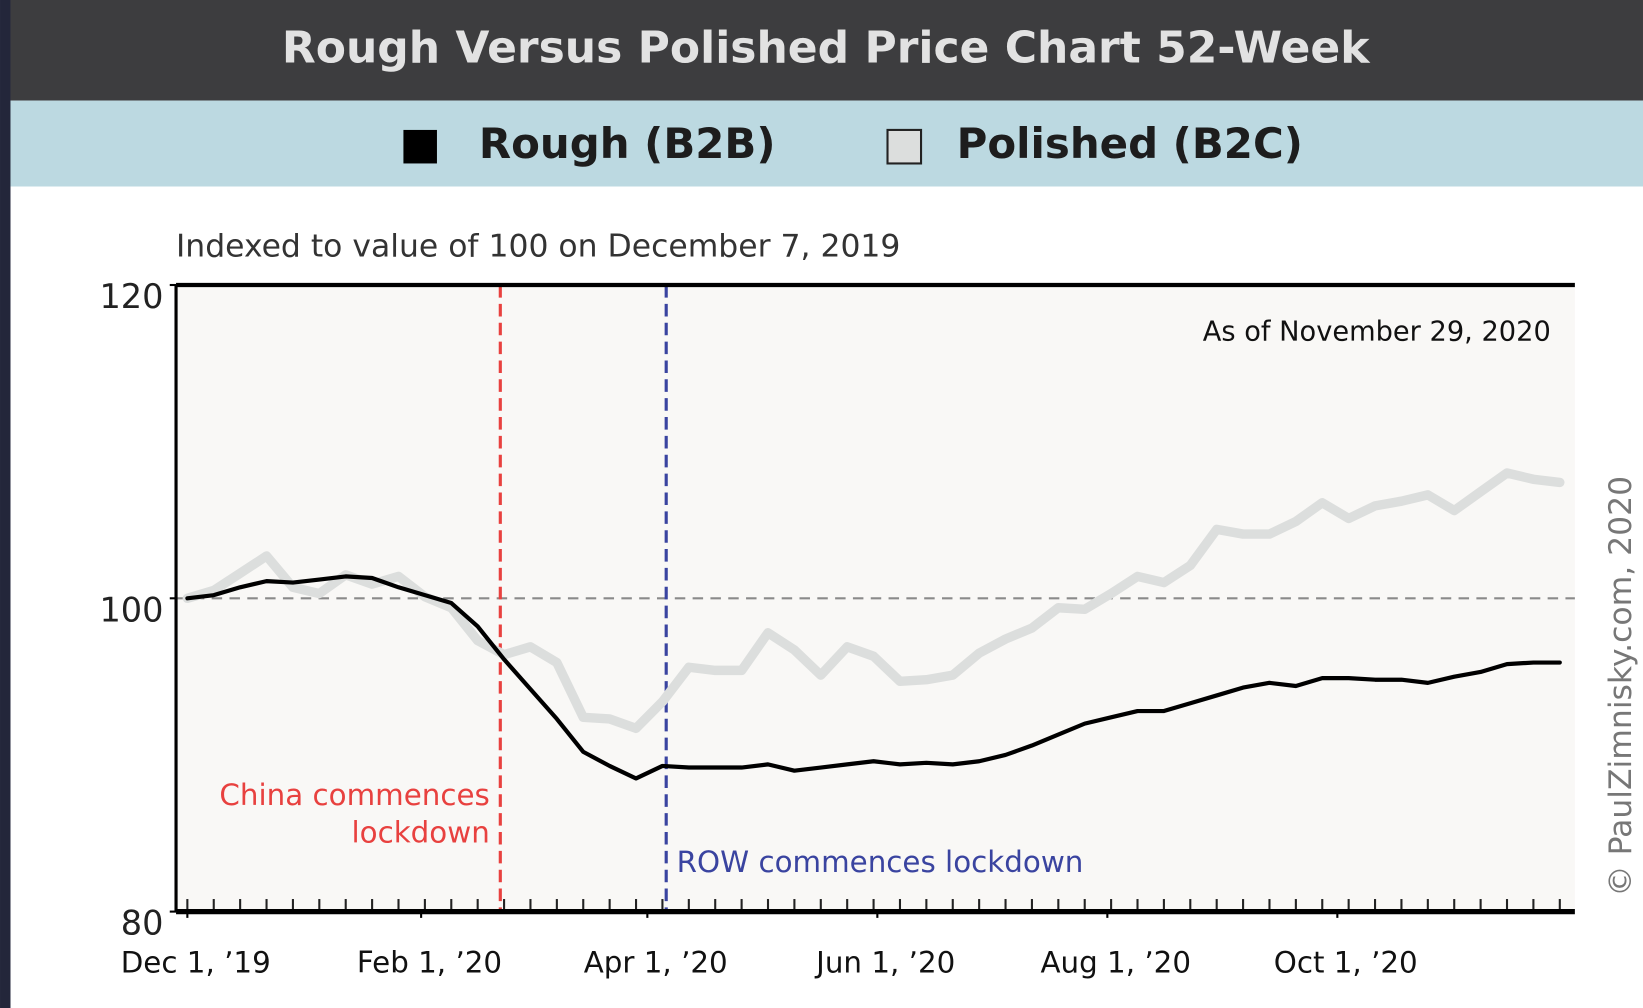 The image size is (1643, 1008). Describe the element at coordinates (656, 962) in the screenshot. I see `x-tick-label: Apr 1, ’20` at that location.